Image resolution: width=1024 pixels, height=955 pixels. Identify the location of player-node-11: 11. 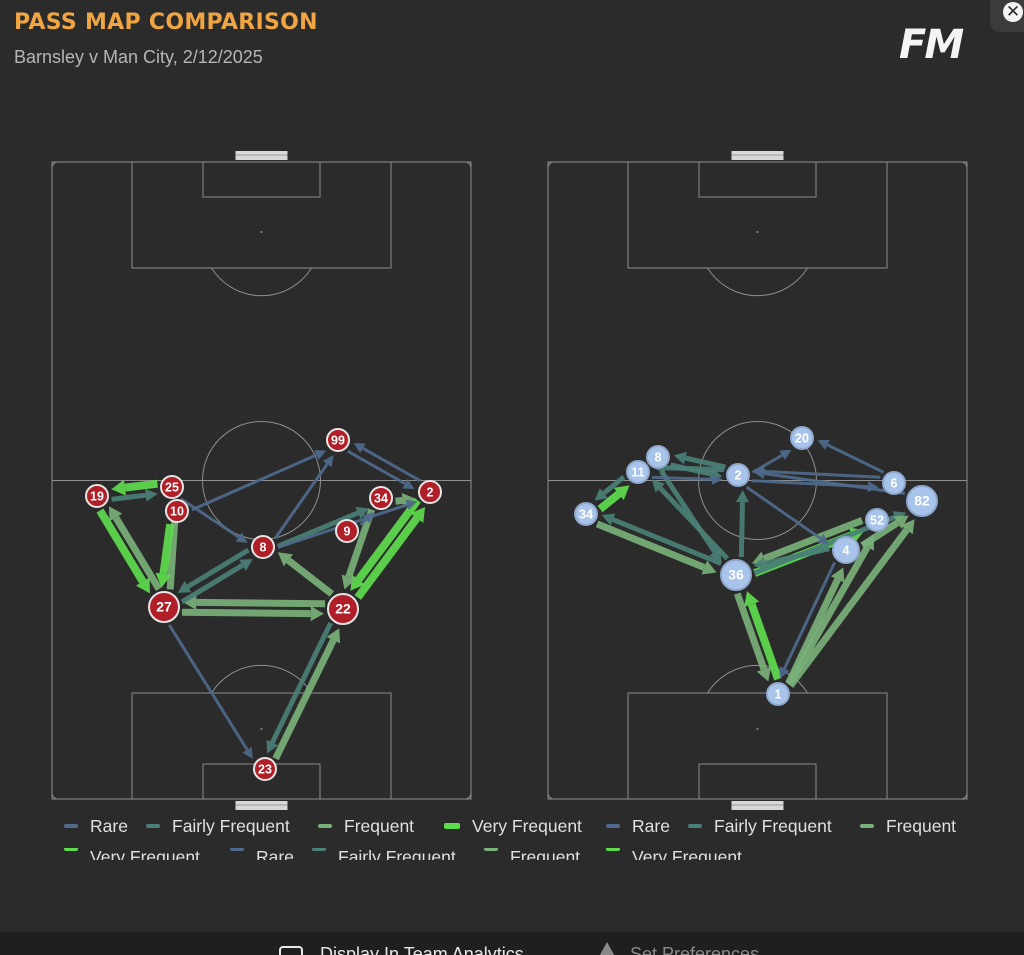
(638, 472).